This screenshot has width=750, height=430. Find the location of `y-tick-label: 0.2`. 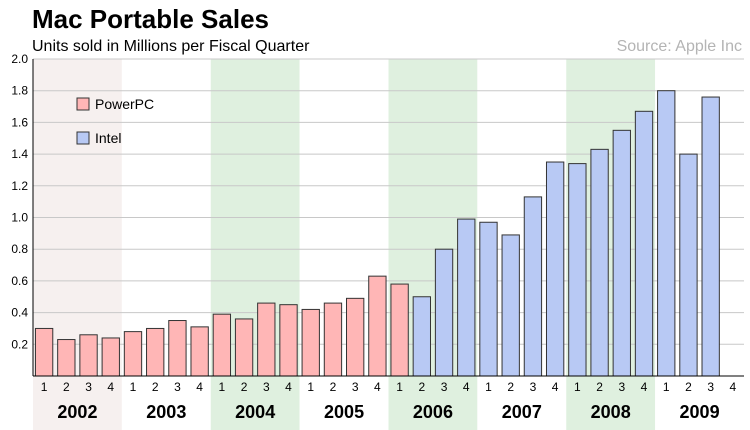

y-tick-label: 0.2 is located at coordinates (19, 344).